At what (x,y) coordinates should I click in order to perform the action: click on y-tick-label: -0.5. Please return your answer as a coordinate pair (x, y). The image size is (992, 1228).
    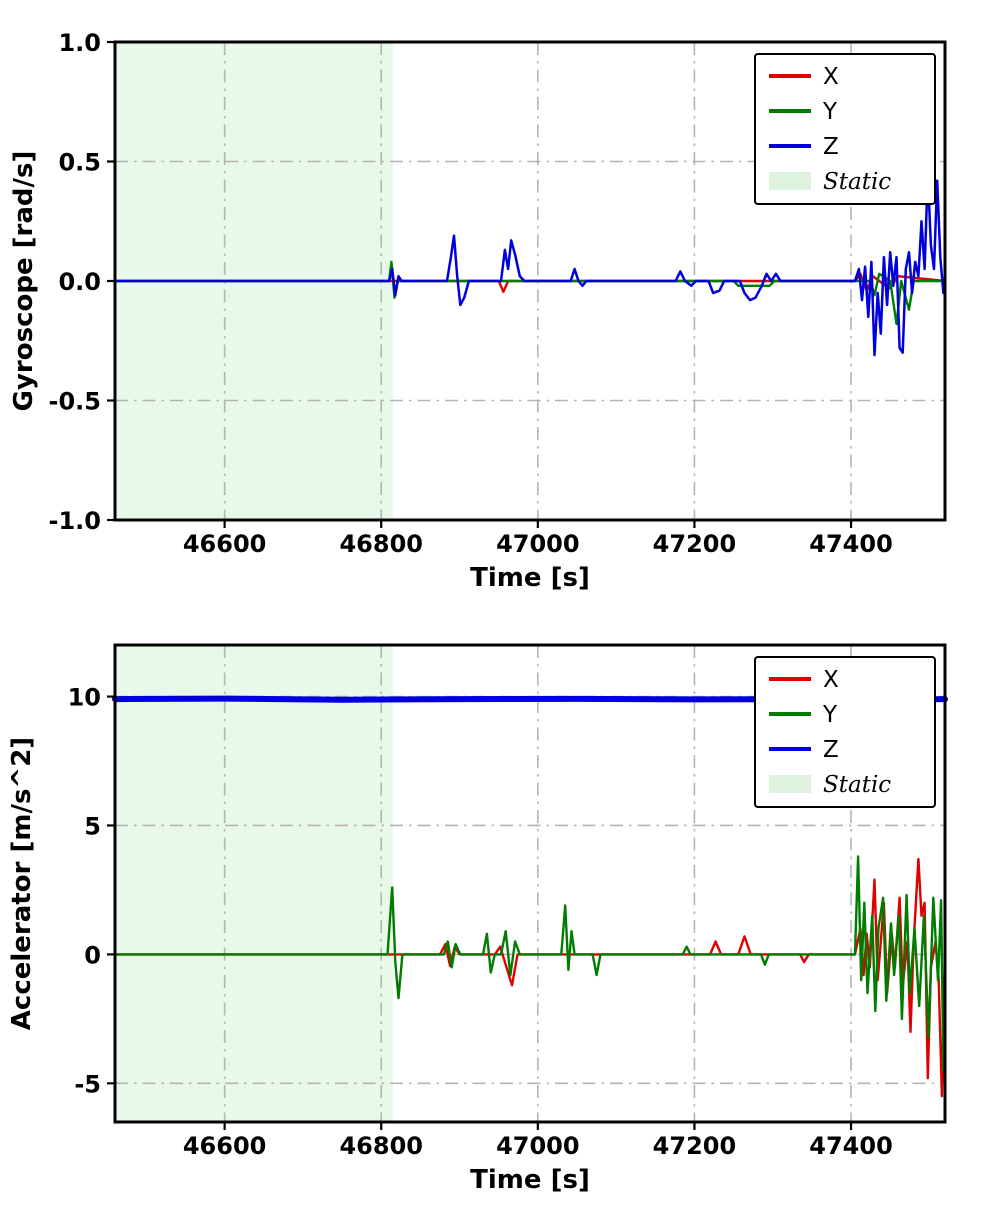
    Looking at the image, I should click on (75, 402).